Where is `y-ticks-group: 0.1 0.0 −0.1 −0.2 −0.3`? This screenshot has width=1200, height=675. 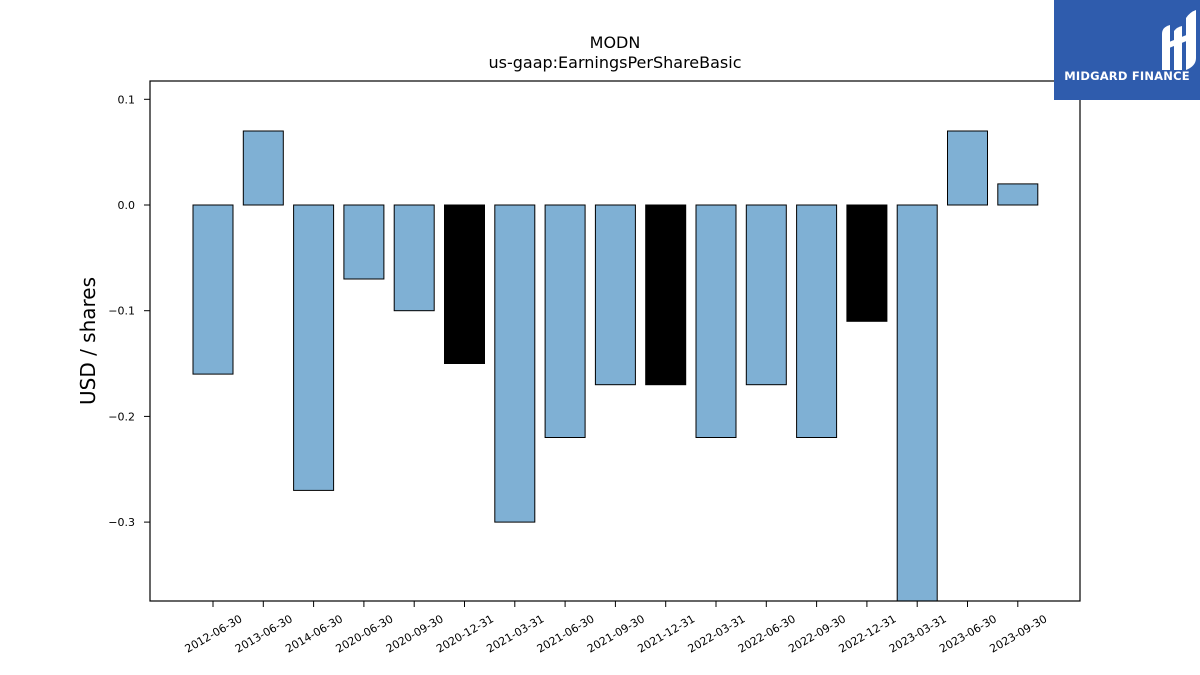
y-ticks-group: 0.1 0.0 −0.1 −0.2 −0.3 is located at coordinates (129, 311).